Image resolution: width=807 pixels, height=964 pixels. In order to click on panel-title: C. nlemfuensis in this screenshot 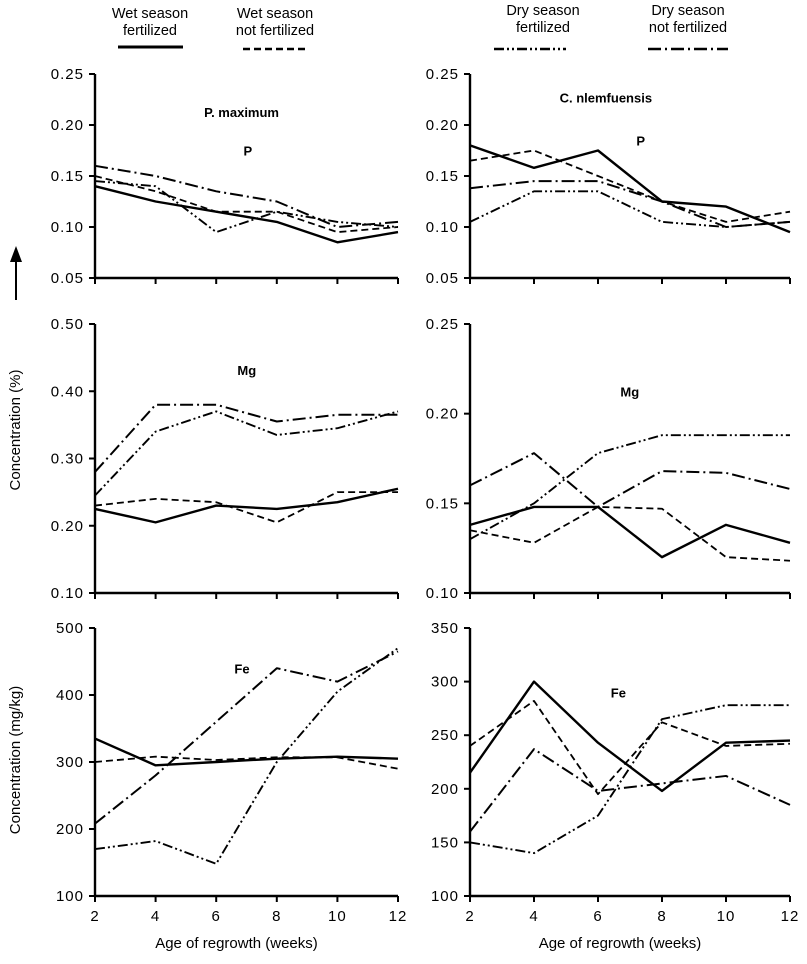, I will do `click(606, 98)`.